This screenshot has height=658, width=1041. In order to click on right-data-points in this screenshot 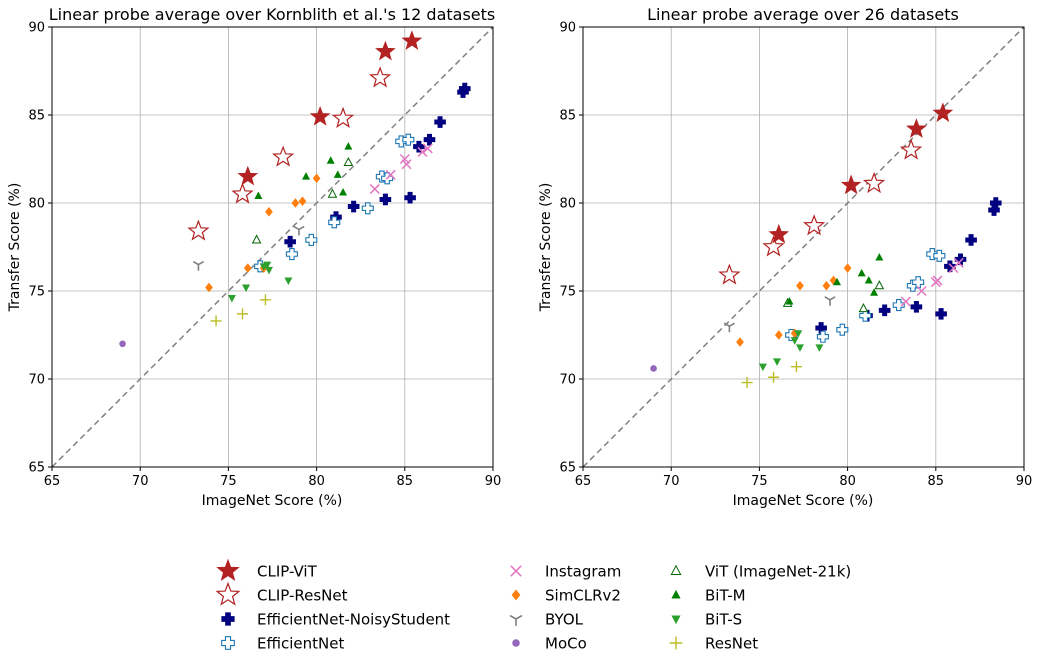, I will do `click(826, 245)`.